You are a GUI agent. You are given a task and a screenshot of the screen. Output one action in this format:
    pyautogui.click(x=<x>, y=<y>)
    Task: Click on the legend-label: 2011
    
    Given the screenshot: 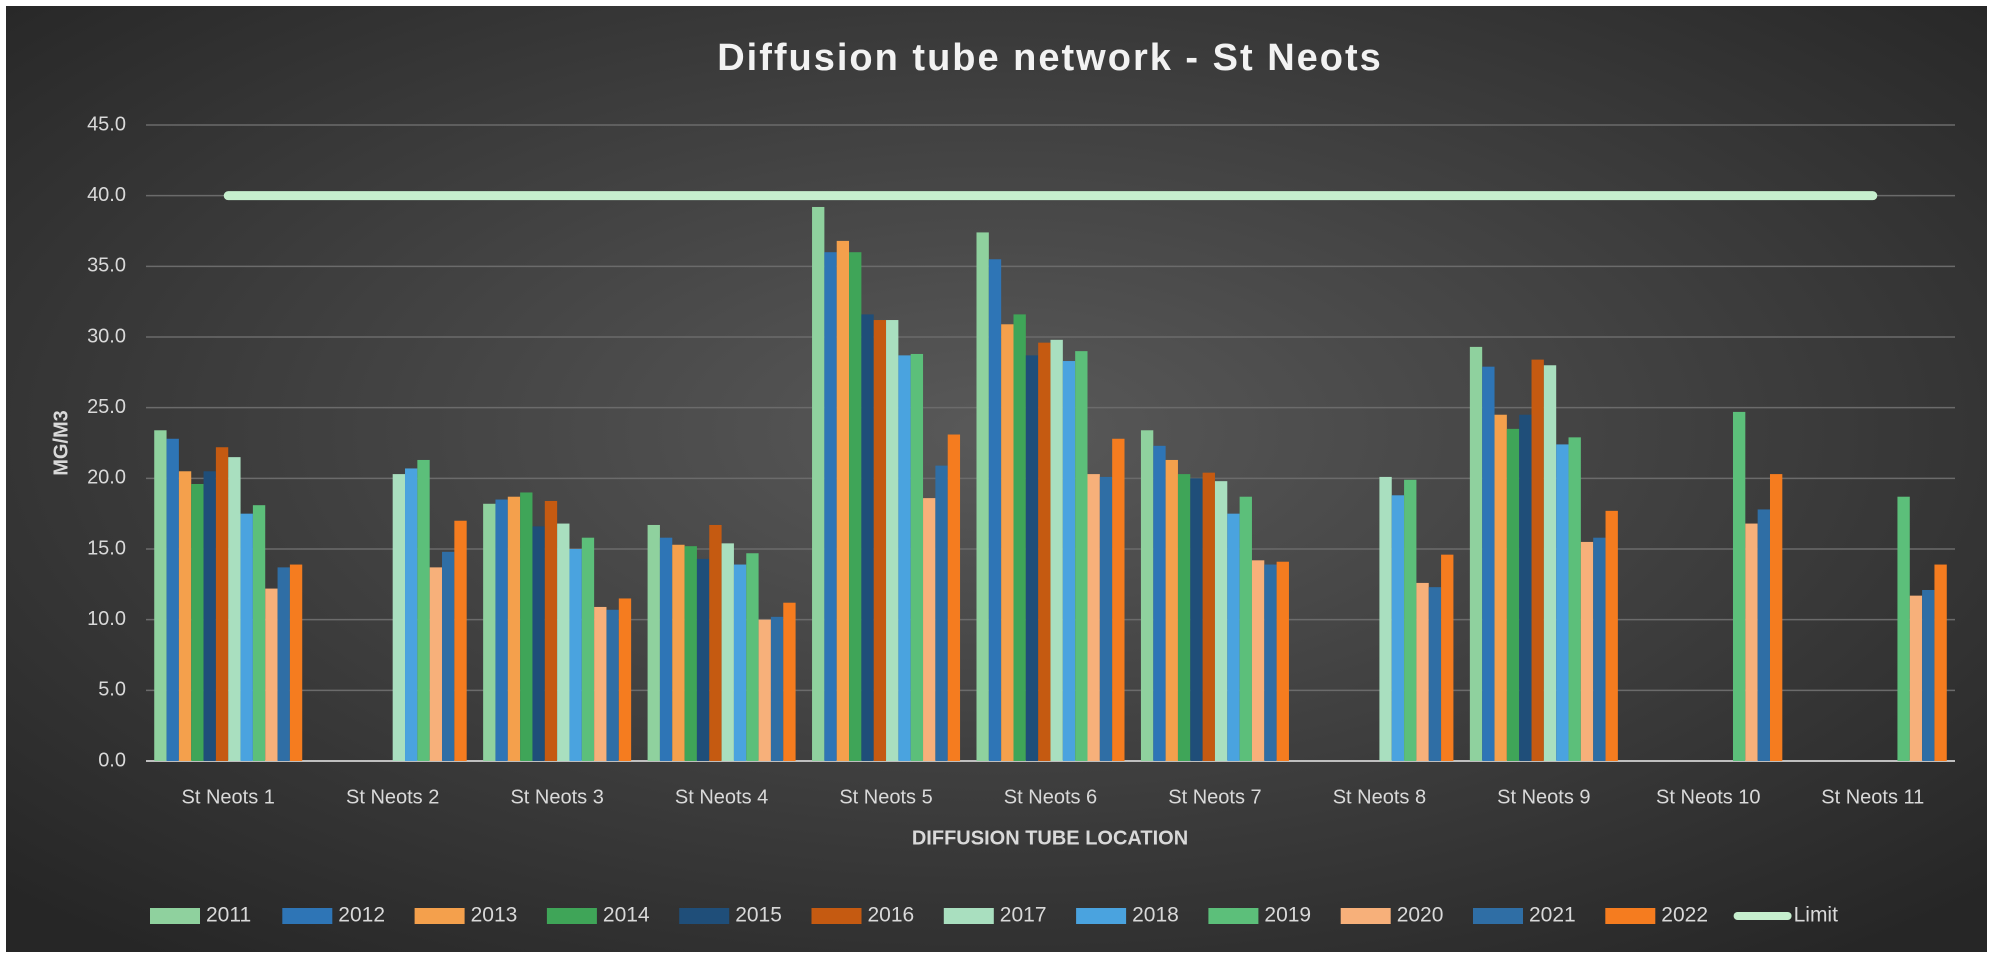 What is the action you would take?
    pyautogui.click(x=228, y=915)
    